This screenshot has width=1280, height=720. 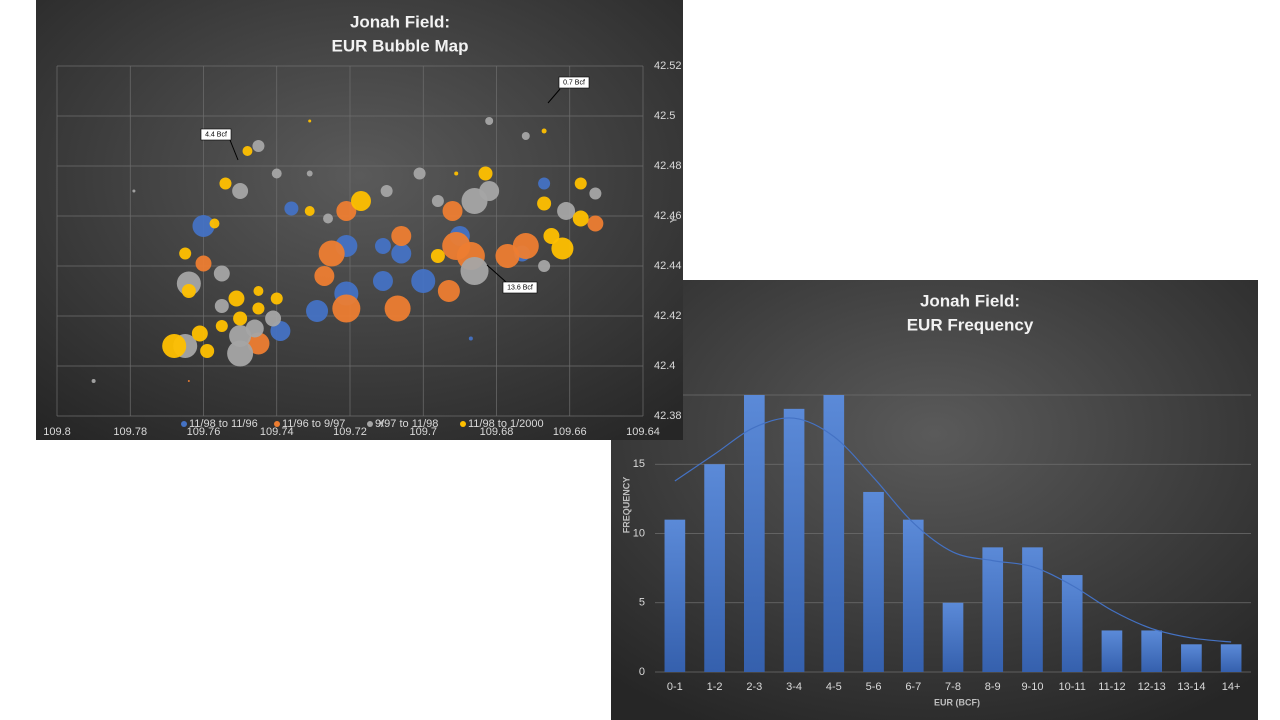 What do you see at coordinates (970, 324) in the screenshot?
I see `chart-title: EUR Frequency` at bounding box center [970, 324].